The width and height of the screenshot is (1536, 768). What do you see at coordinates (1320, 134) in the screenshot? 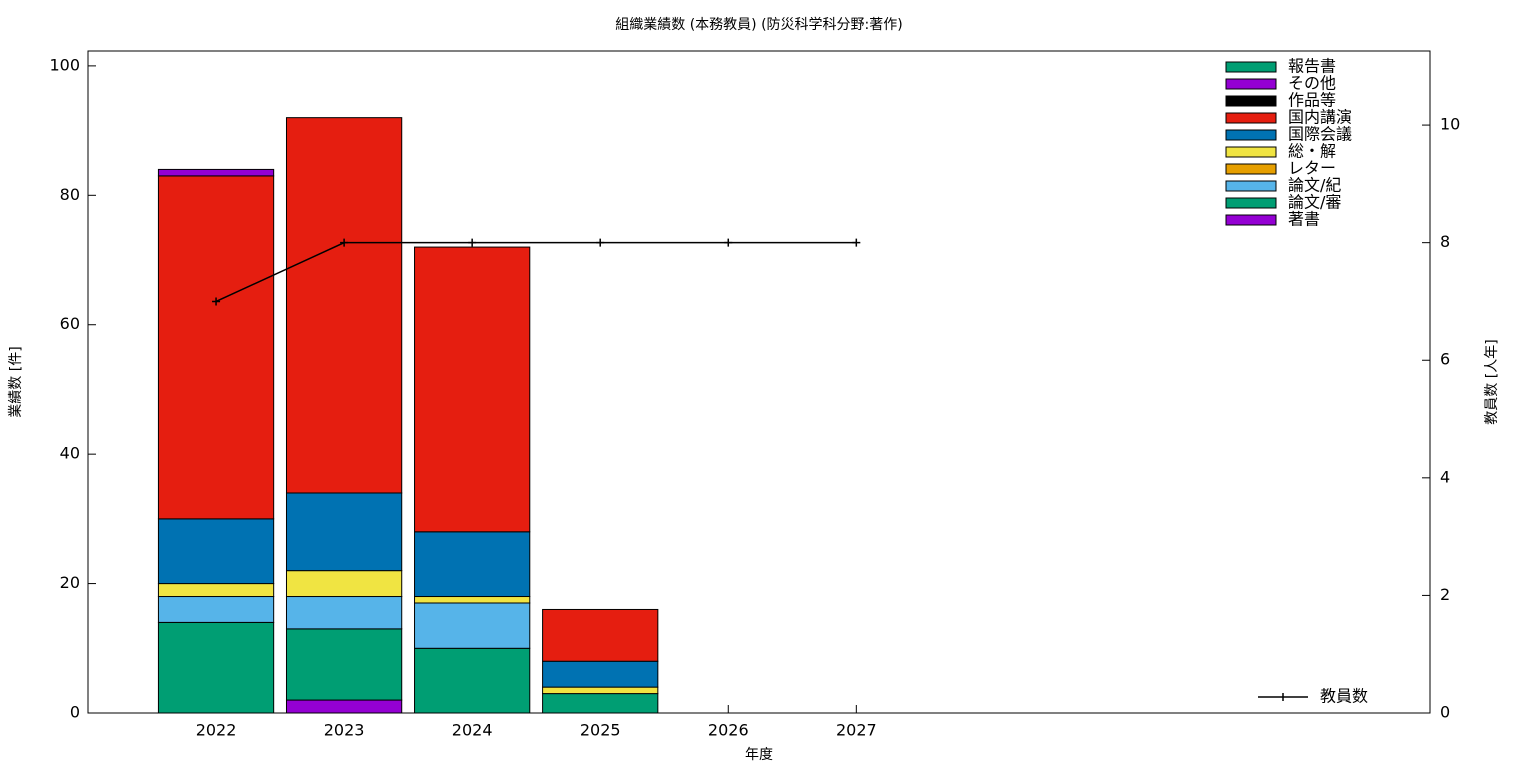
I see `legend-label: 国際会議` at bounding box center [1320, 134].